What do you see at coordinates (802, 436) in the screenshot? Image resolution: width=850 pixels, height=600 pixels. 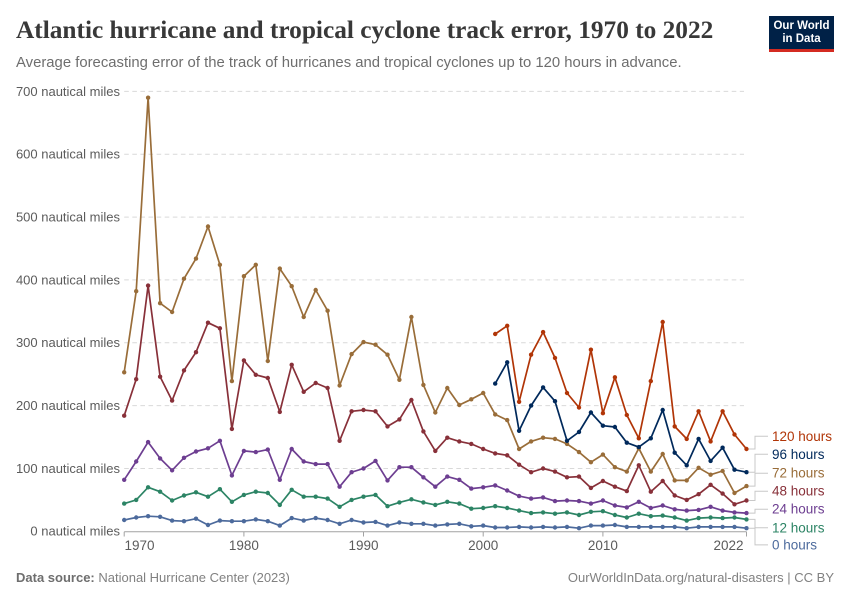 I see `svg-text: 120 hours` at bounding box center [802, 436].